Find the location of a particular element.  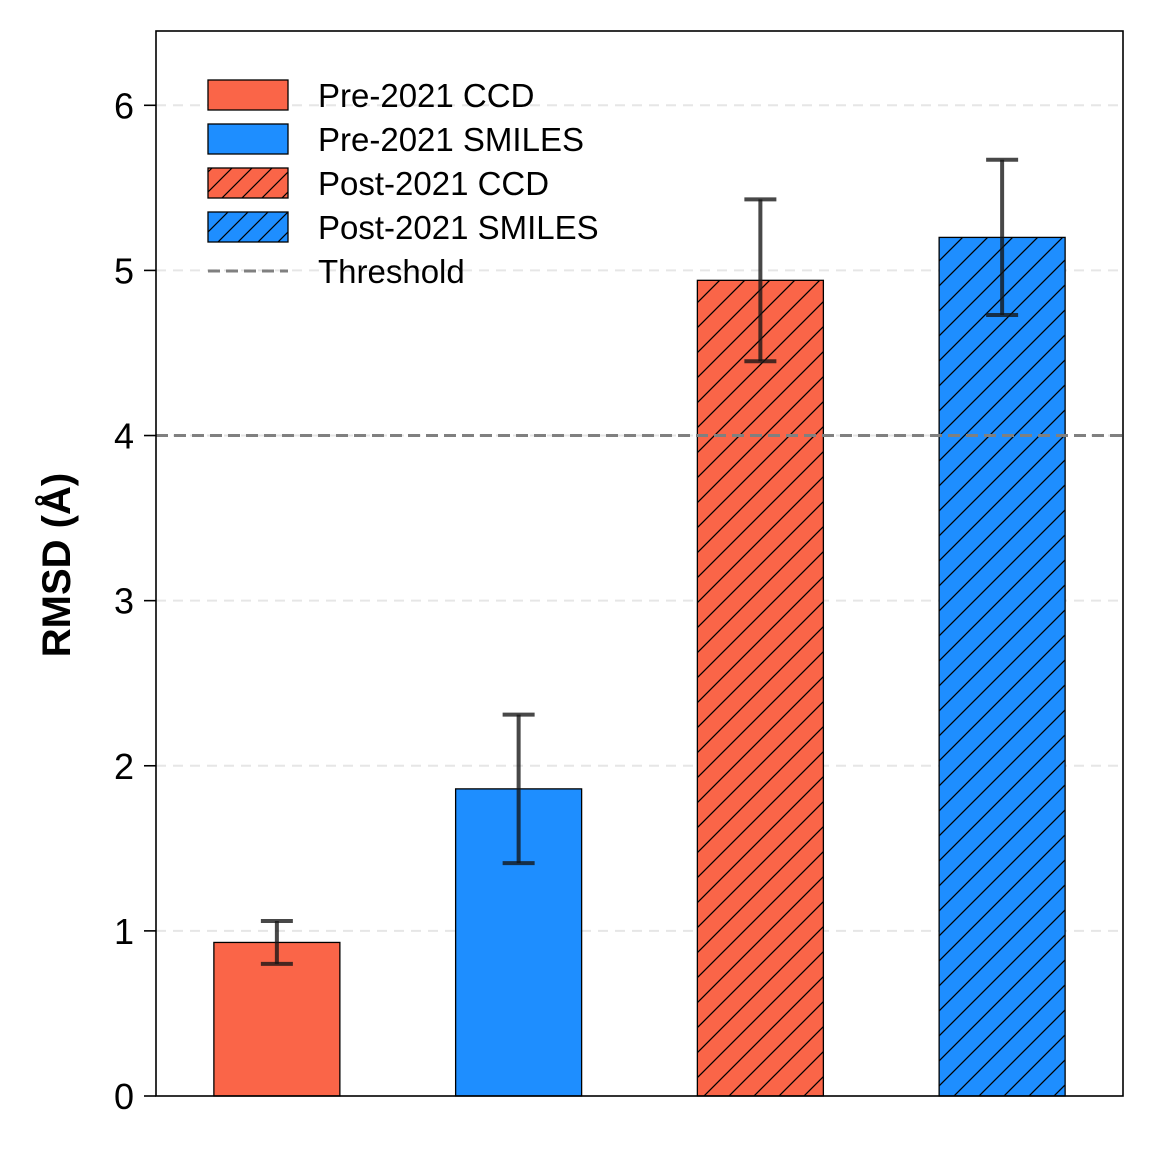

y-tick-label: 1 is located at coordinates (124, 931).